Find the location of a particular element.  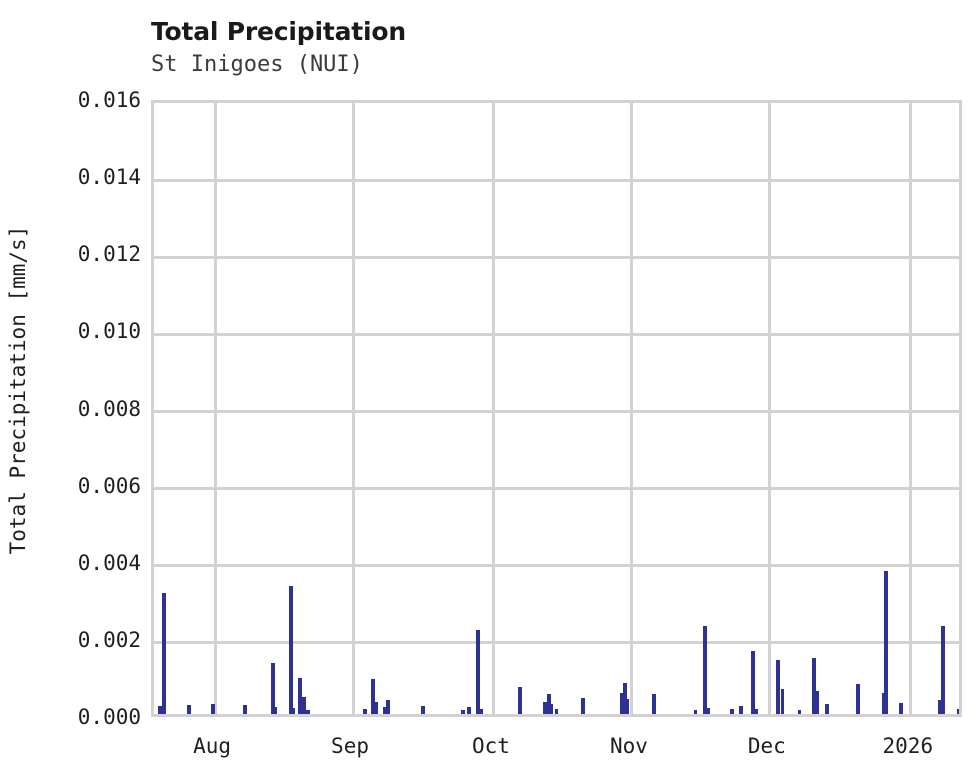

y-axis-tick-label: 0.012 is located at coordinates (109, 254).